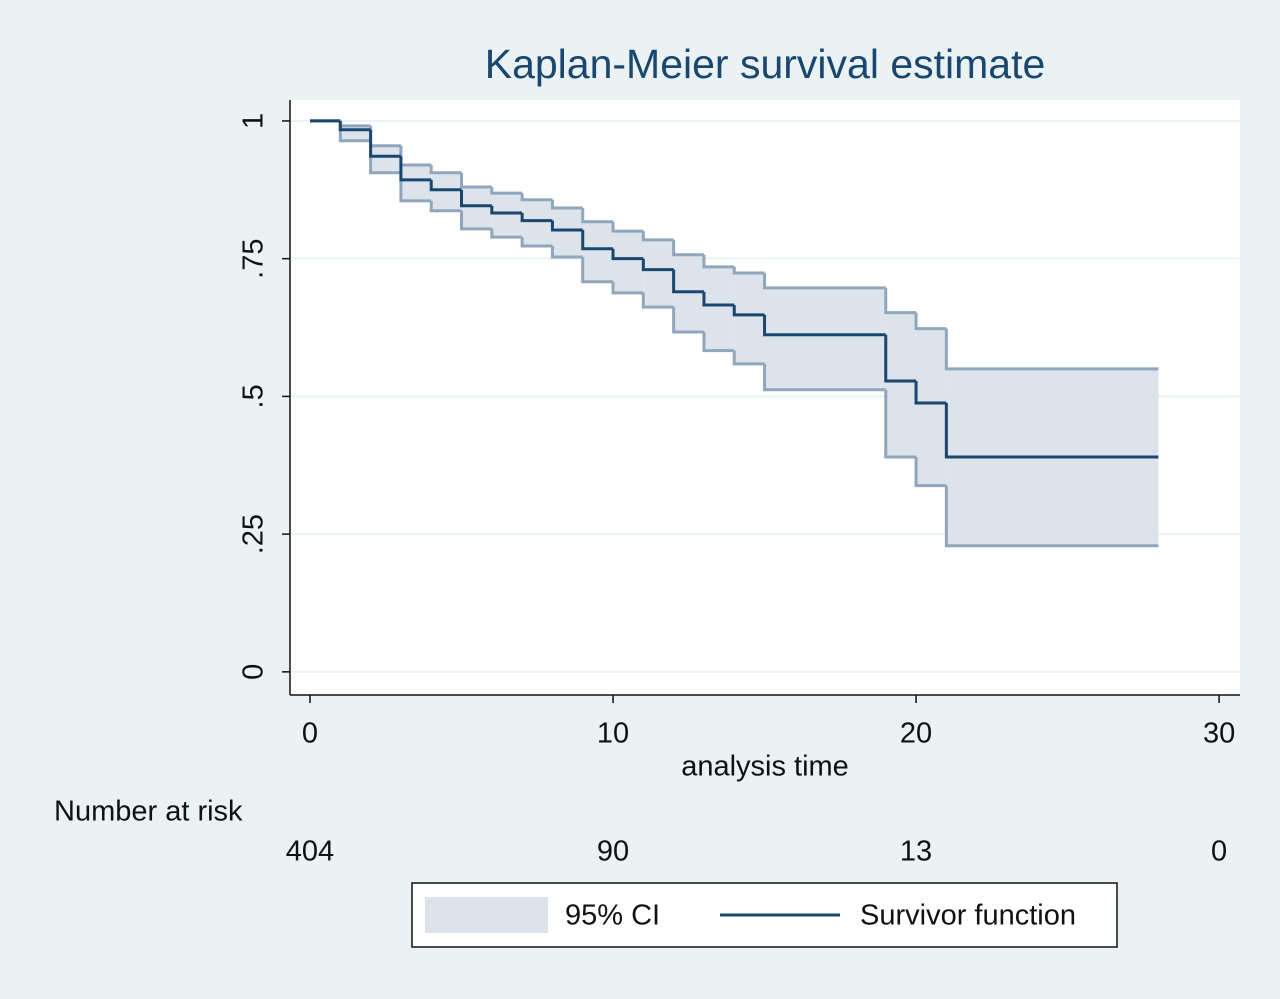 The width and height of the screenshot is (1280, 999). Describe the element at coordinates (254, 672) in the screenshot. I see `y-tick-label: 0` at that location.